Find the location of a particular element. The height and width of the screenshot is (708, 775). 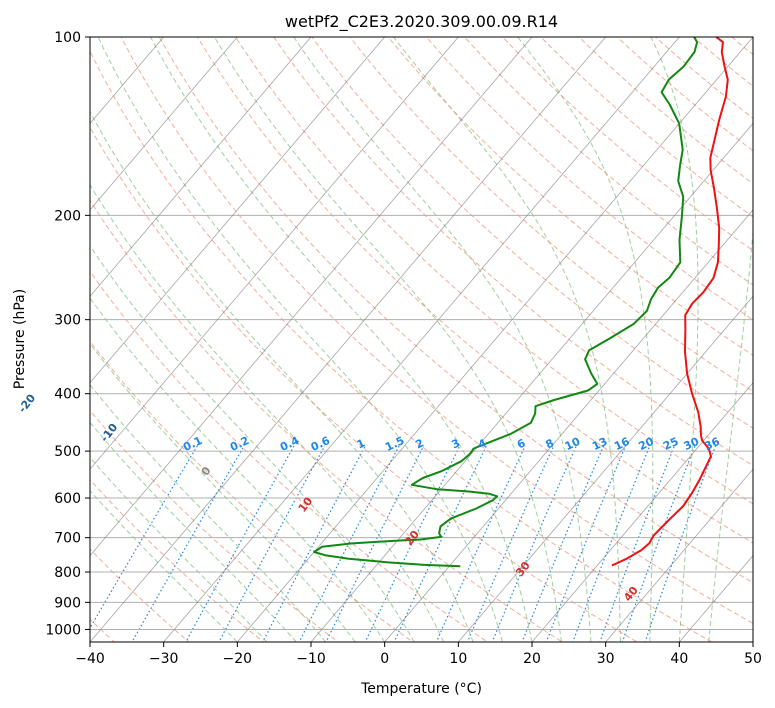

mixing-ratio-label: 10 is located at coordinates (573, 444).